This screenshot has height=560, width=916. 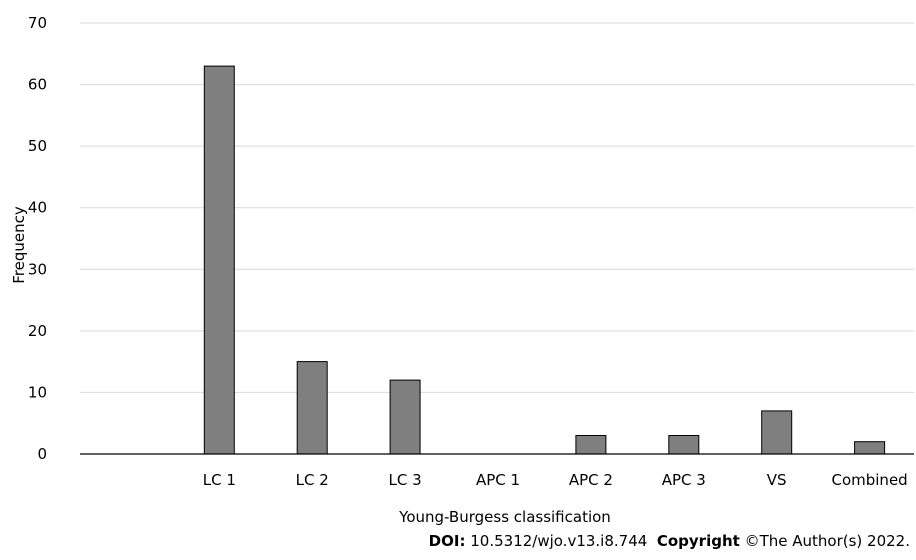 I want to click on x-tick-label: APC 2, so click(x=591, y=480).